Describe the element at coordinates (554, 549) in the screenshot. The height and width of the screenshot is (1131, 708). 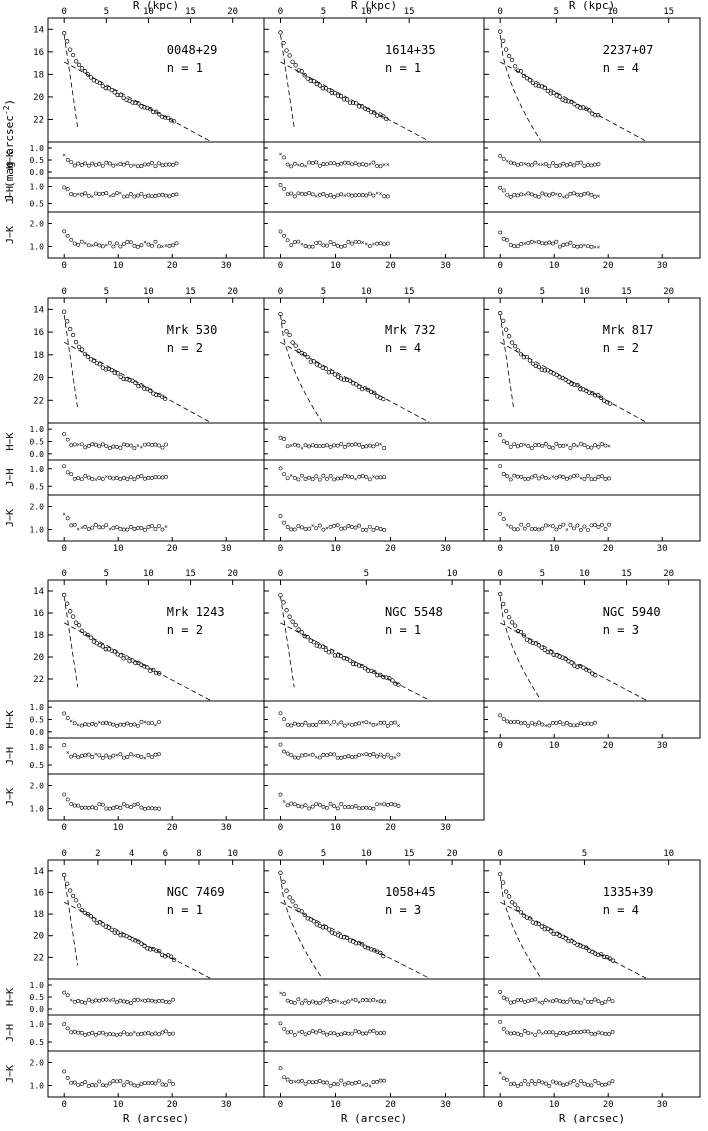
I see `arcsec-tick-label: 10` at that location.